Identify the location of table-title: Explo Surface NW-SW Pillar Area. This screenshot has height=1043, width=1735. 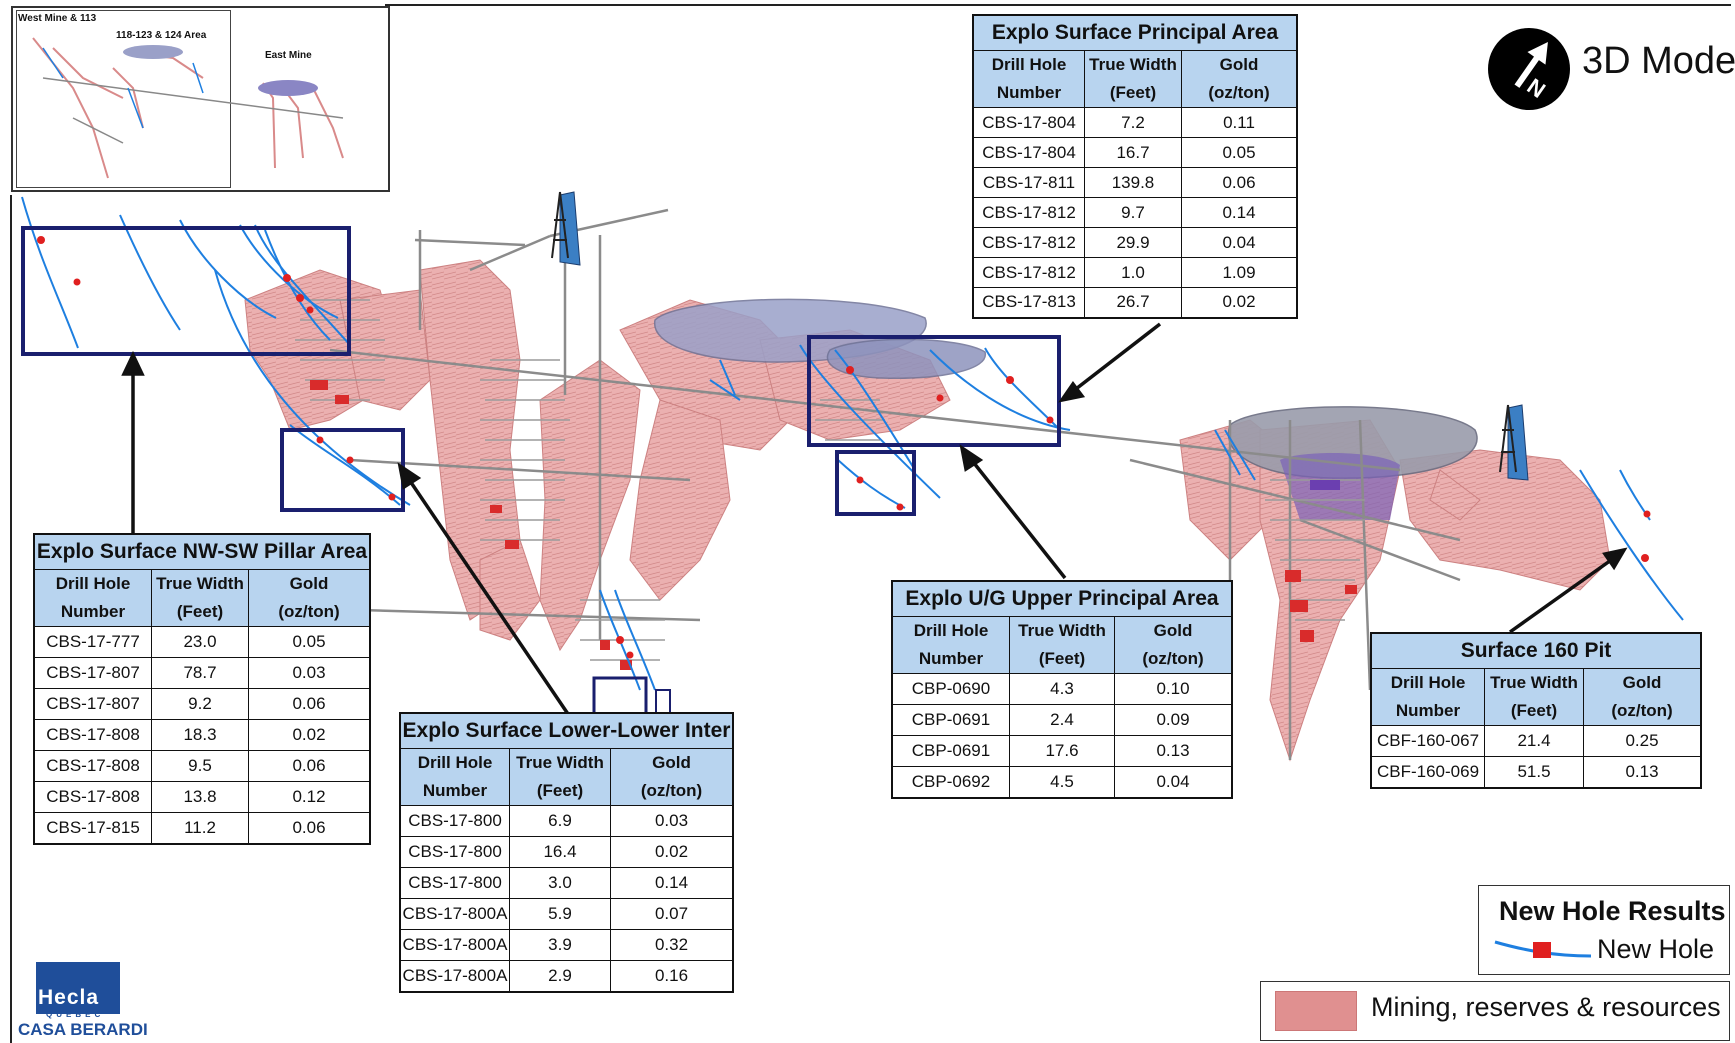
(202, 551).